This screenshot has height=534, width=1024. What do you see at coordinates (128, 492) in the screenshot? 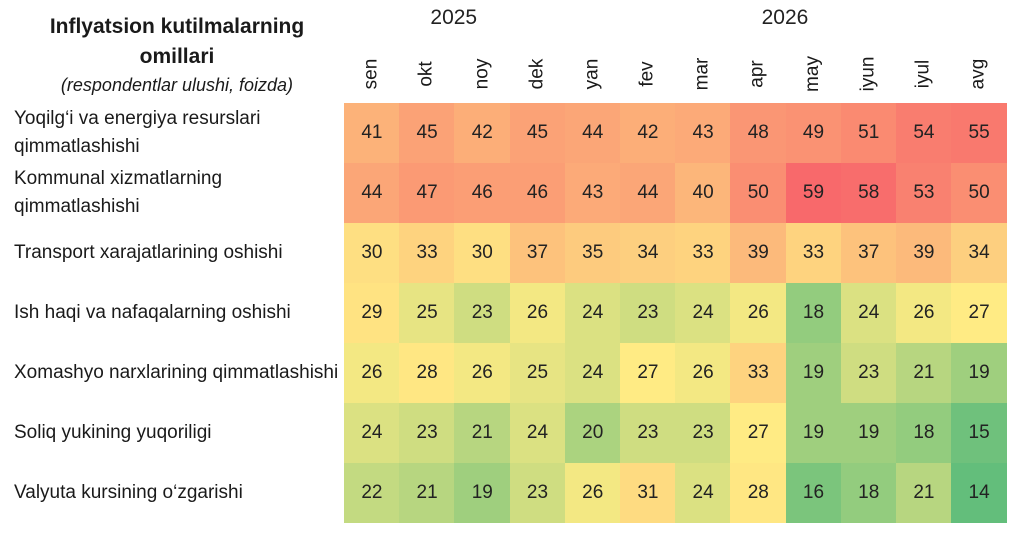
I see `row-label: Valyuta kursining o‘zgarishi` at bounding box center [128, 492].